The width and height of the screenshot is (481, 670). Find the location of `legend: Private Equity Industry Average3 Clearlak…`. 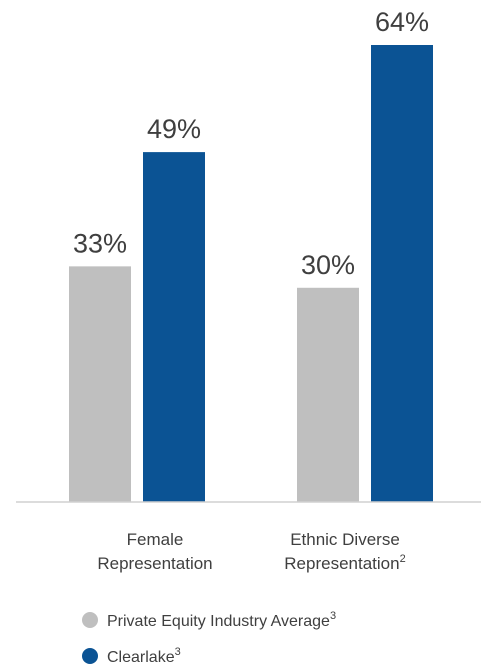

legend: Private Equity Industry Average3 Clearlak… is located at coordinates (209, 638).